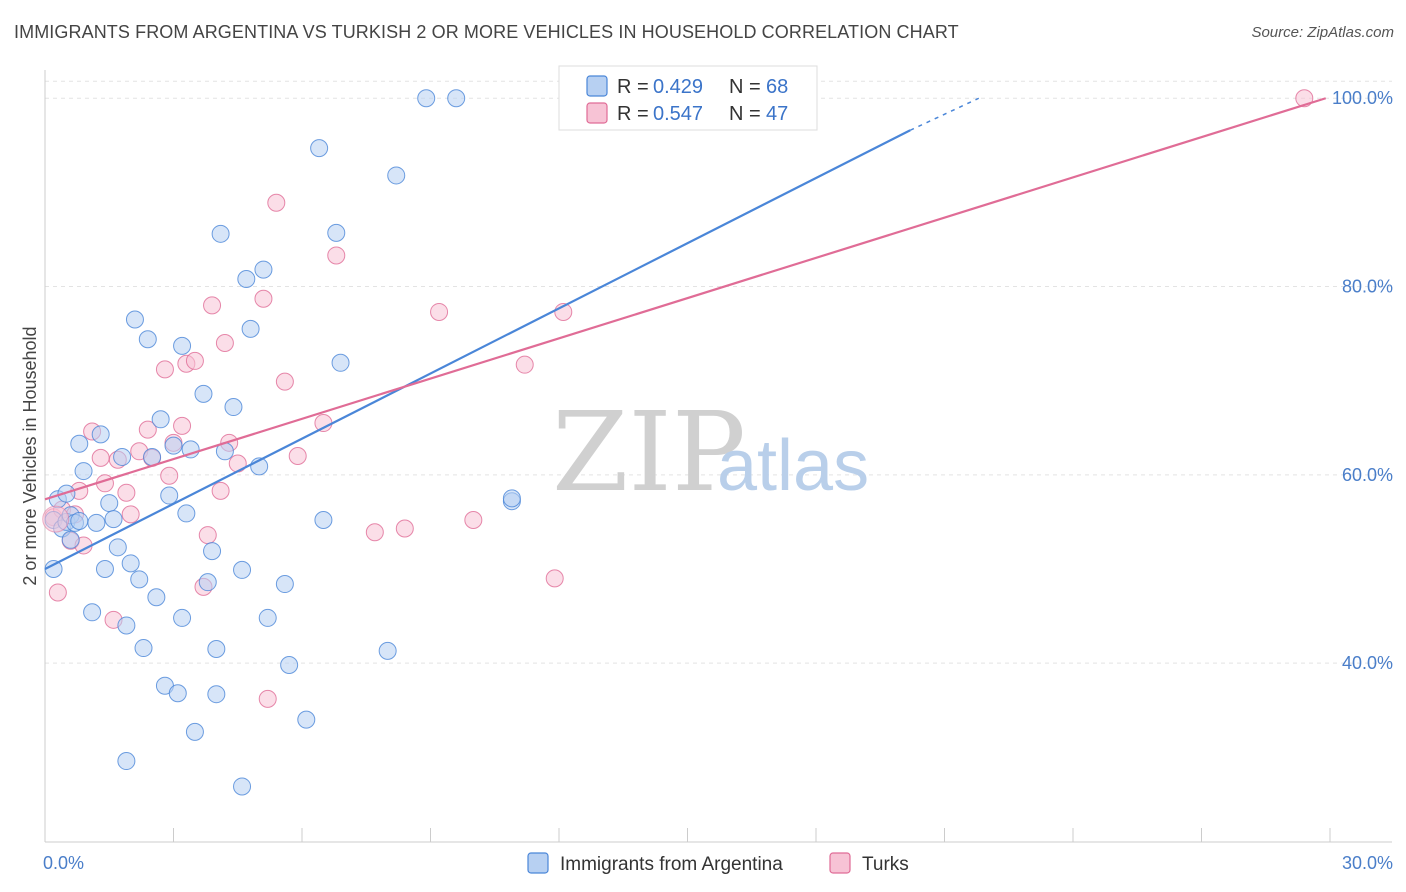 Image resolution: width=1406 pixels, height=892 pixels. What do you see at coordinates (745, 87) in the screenshot?
I see `legend-n-label-argentina: N =` at bounding box center [745, 87].